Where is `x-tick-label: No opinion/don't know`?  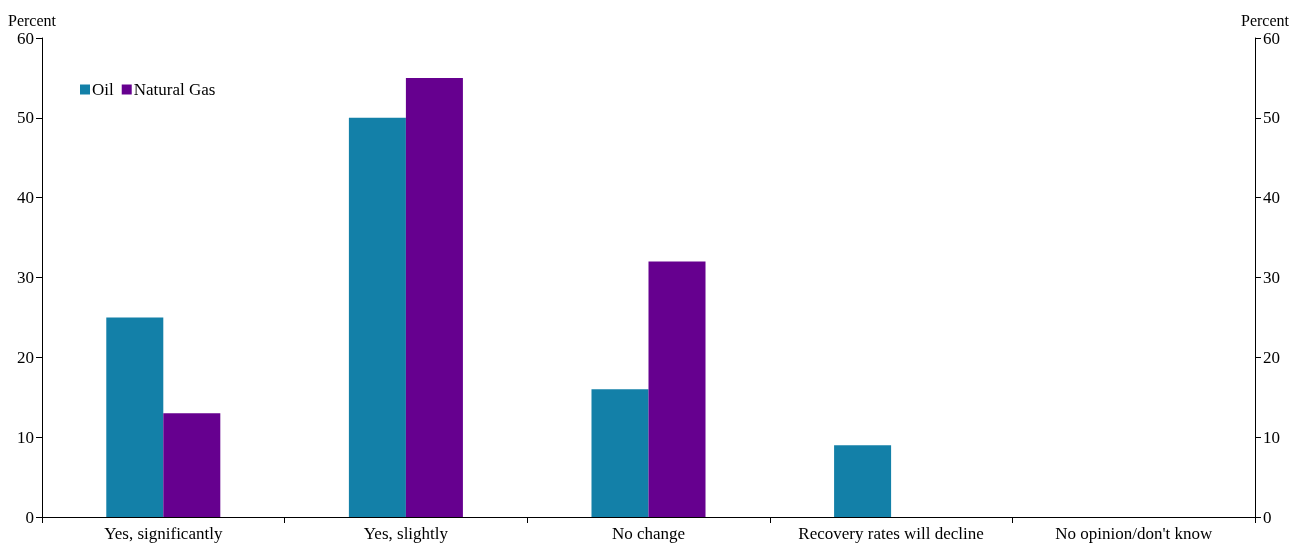
x-tick-label: No opinion/don't know is located at coordinates (1134, 533).